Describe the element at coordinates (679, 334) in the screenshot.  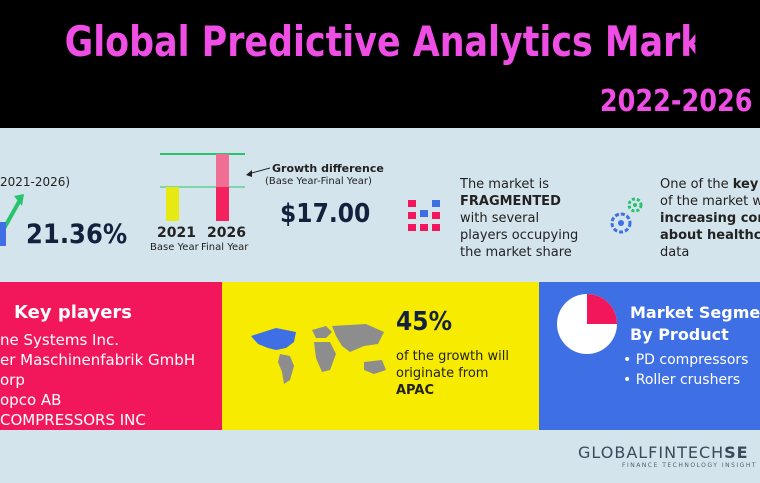
I see `segment-title-line2: By Product` at that location.